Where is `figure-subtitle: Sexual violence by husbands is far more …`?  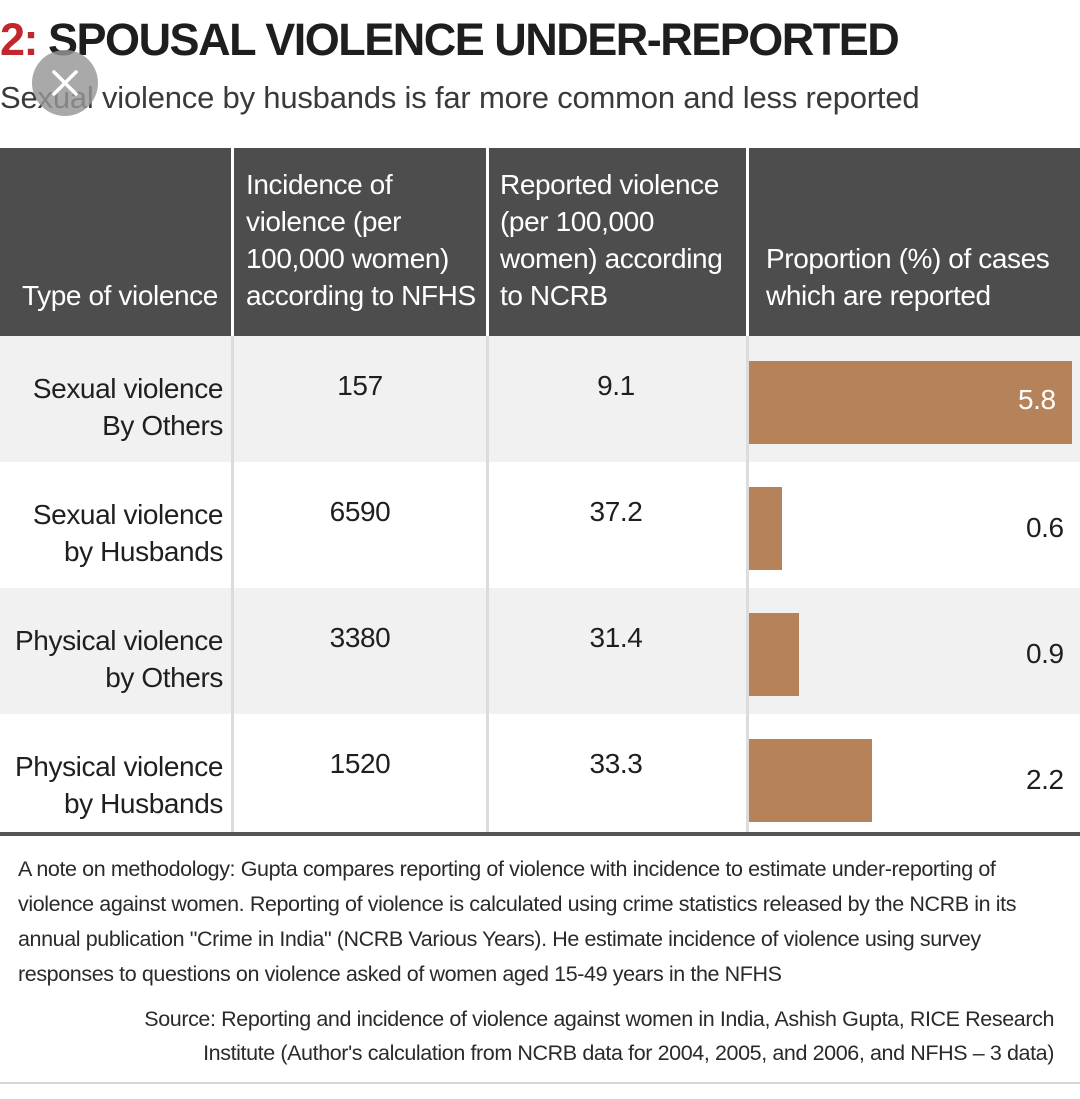
figure-subtitle: Sexual violence by husbands is far more … is located at coordinates (460, 97).